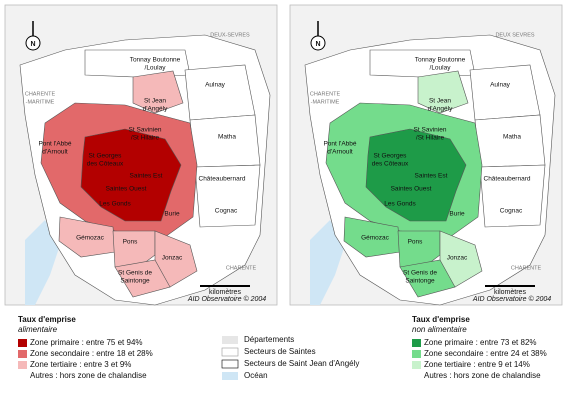 Image resolution: width=566 pixels, height=400 pixels. What do you see at coordinates (477, 364) in the screenshot?
I see `legend-label: Zone tertiaire : entre 9 et 14%` at bounding box center [477, 364].